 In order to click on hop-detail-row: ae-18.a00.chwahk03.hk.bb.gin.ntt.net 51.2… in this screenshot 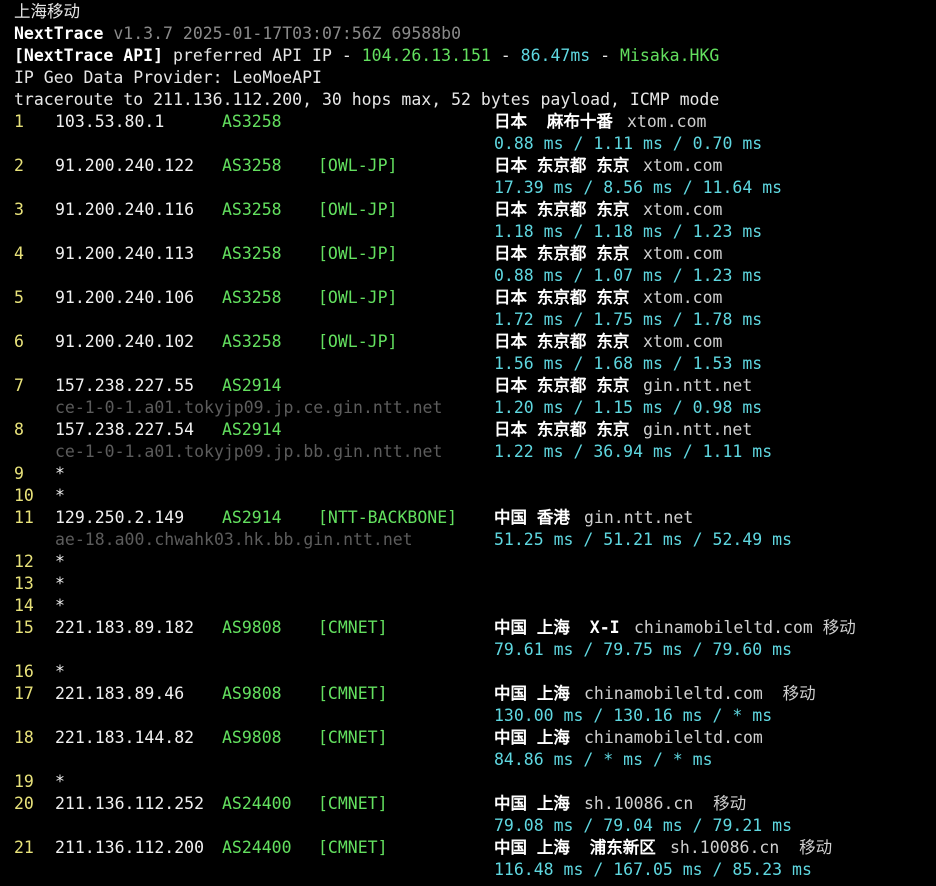, I will do `click(474, 540)`.